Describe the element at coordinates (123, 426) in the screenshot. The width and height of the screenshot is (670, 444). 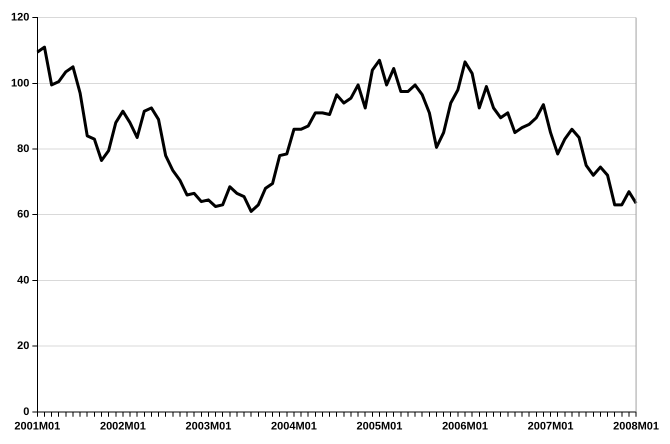
I see `x-tick-label: 2002M01` at that location.